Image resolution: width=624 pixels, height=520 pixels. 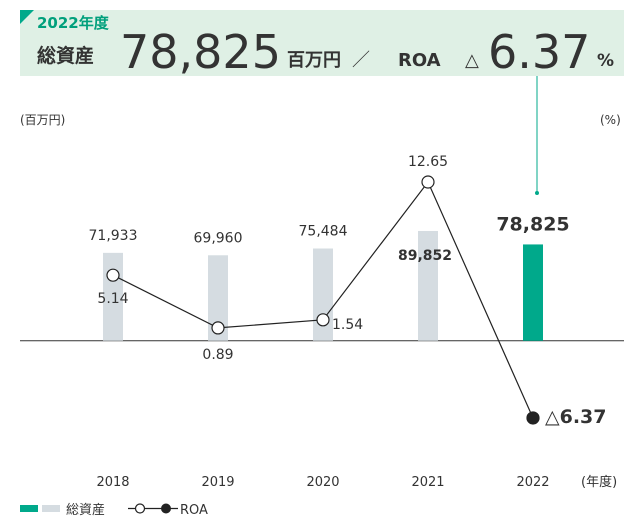 I want to click on header-unit: 百万円, so click(x=314, y=60).